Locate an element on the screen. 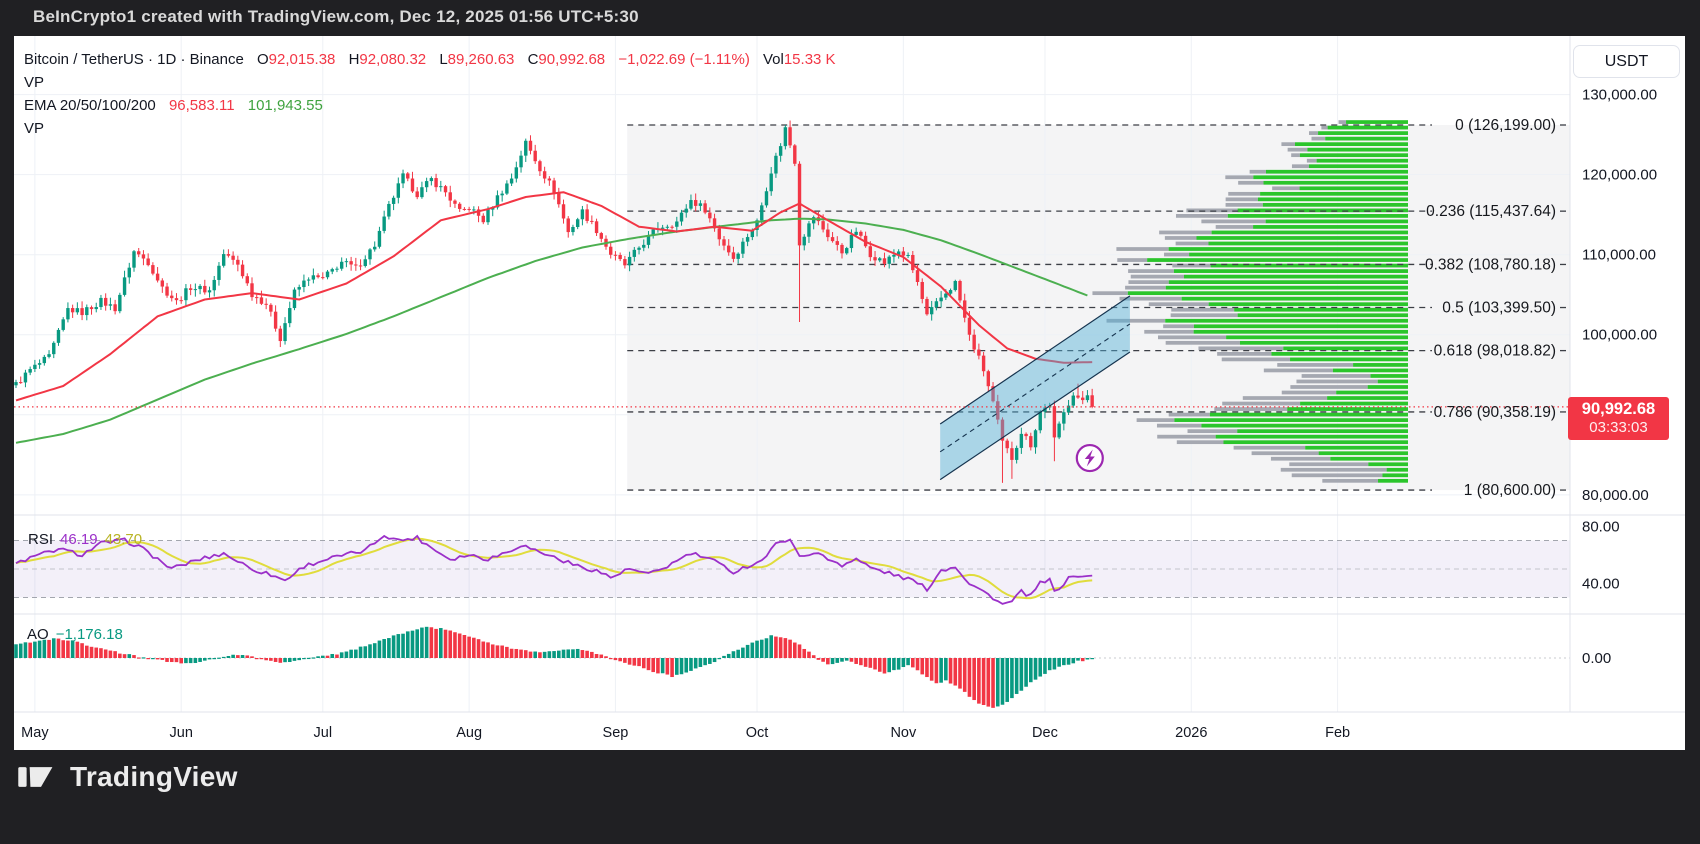 This screenshot has width=1700, height=844. svg-text: 40.00 is located at coordinates (1601, 583).